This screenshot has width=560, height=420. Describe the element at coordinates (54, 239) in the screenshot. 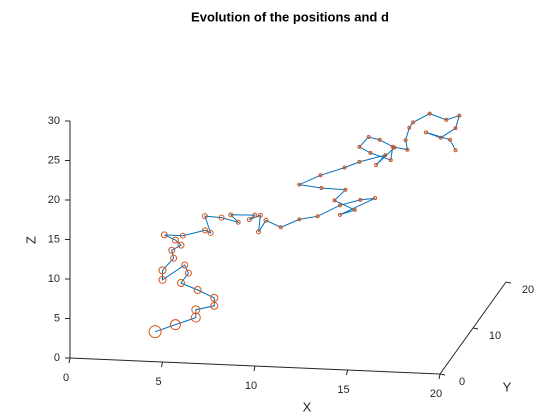

I see `z-tick-label: 15` at that location.